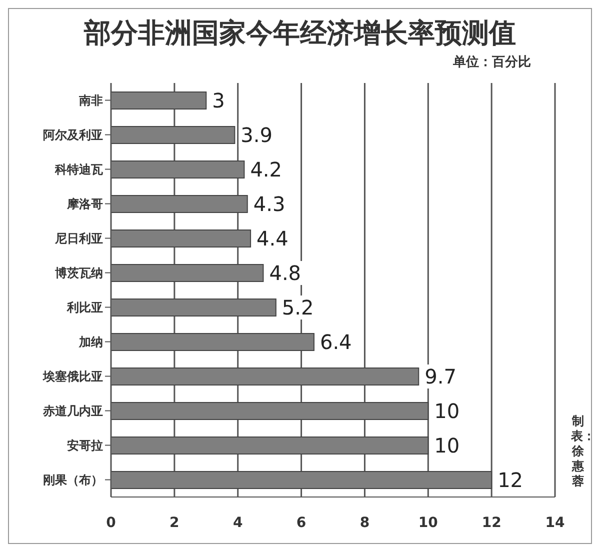  I want to click on data-label: 6.4, so click(336, 342).